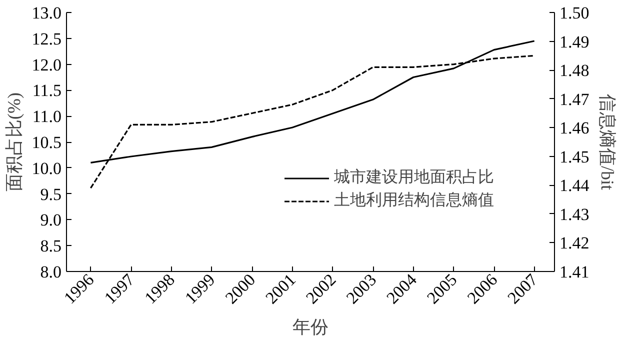 The image size is (624, 344). I want to click on y2-tick-label: 1.41, so click(575, 272).